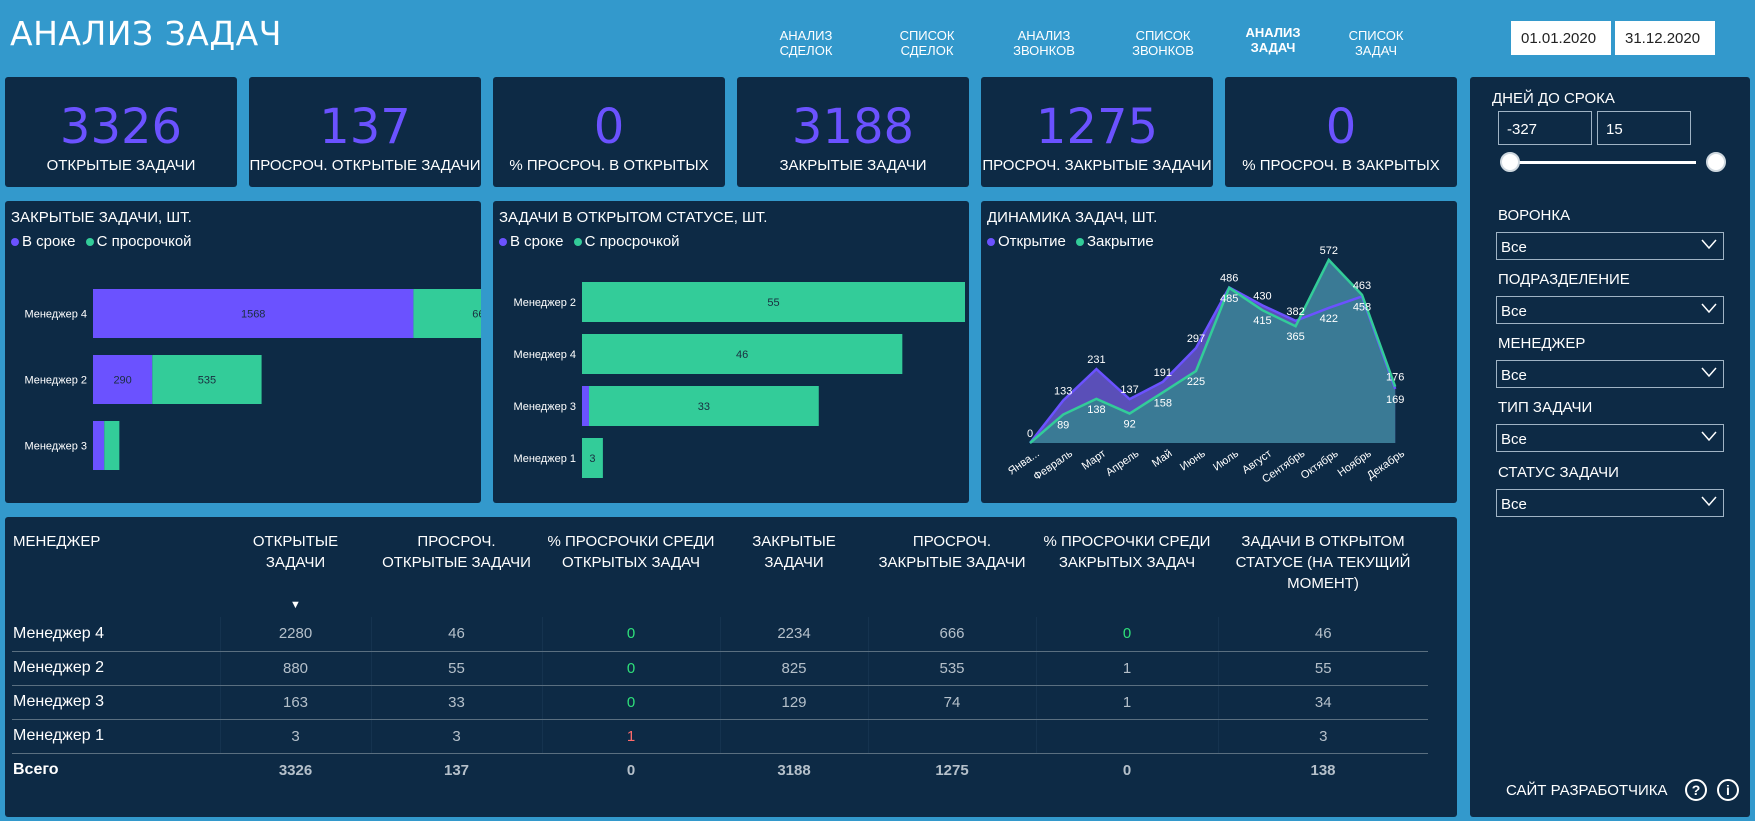  Describe the element at coordinates (1127, 552) in the screenshot. I see `col-header-overdue-closed-percent: % ПРОСРОЧКИ СРЕДИ ЗАКРЫТЫХ ЗАДАЧ` at that location.